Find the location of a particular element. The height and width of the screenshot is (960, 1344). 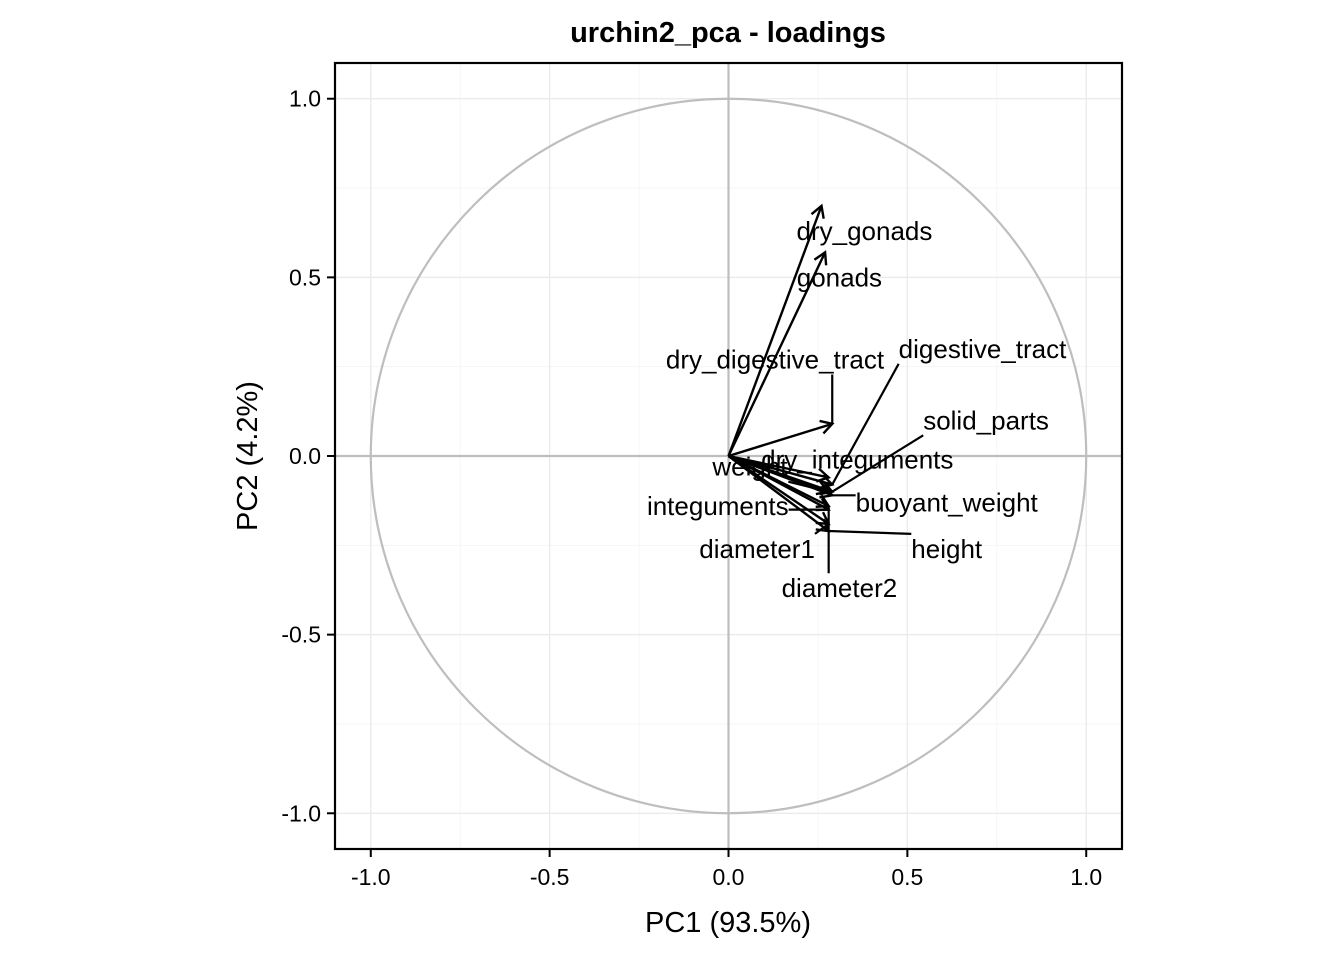

label-leader-weight is located at coordinates (808, 486).